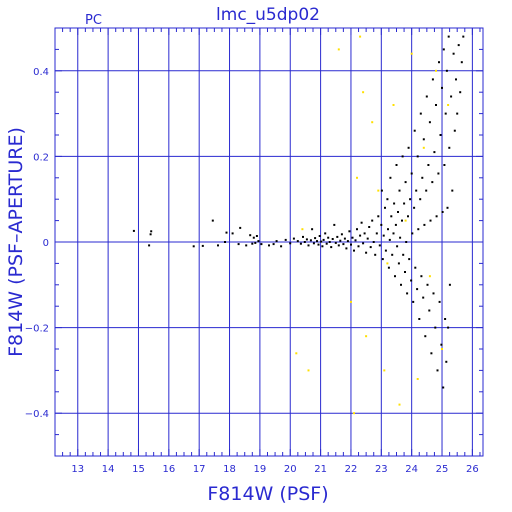  I want to click on x-tick-label: 17, so click(199, 469).